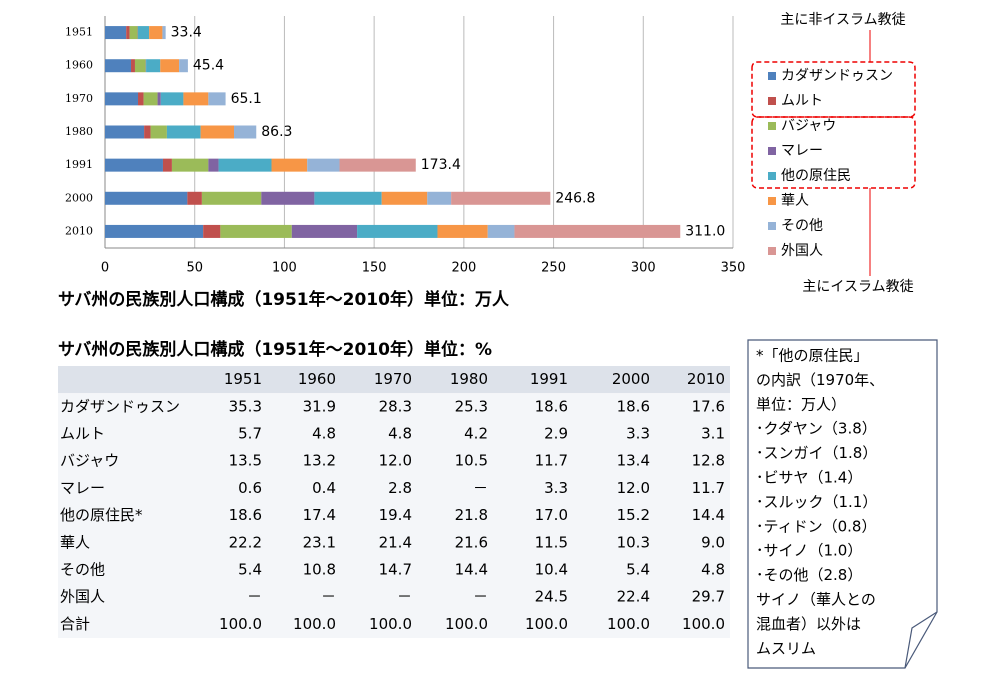  I want to click on table-cell: 3.3, so click(556, 488).